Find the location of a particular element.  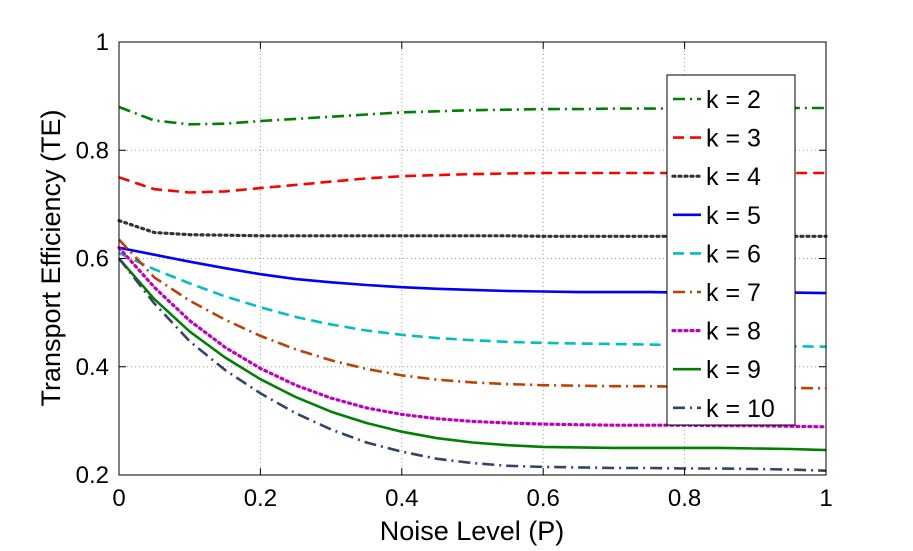

legend-label: k = 6 is located at coordinates (733, 254).